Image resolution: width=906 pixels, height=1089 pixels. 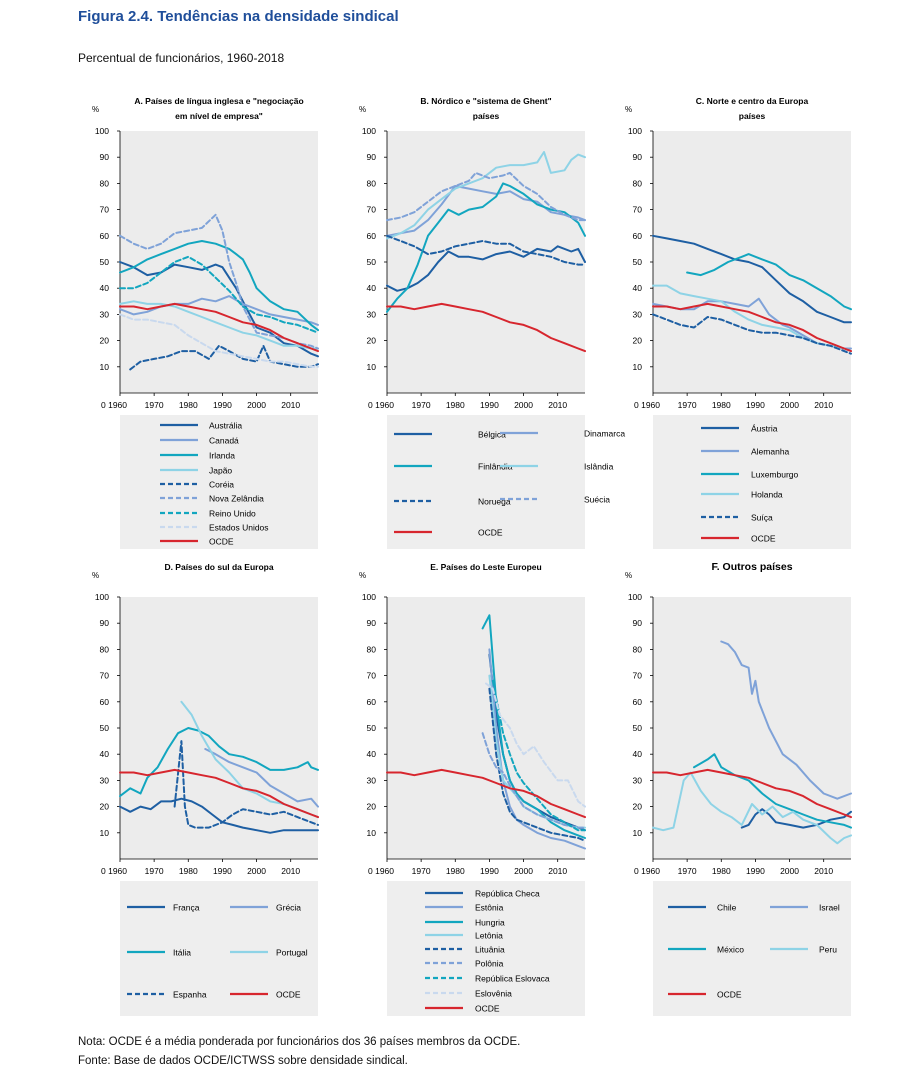 What do you see at coordinates (232, 514) in the screenshot?
I see `legend-label: Reino Unido` at bounding box center [232, 514].